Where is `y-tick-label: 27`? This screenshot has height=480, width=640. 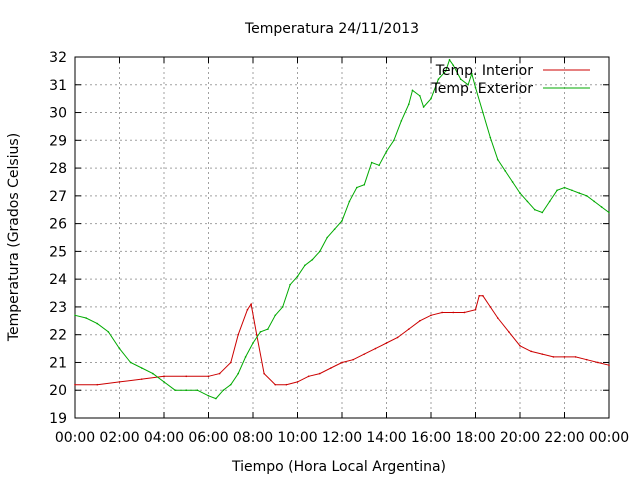
y-tick-label: 27 is located at coordinates (58, 197).